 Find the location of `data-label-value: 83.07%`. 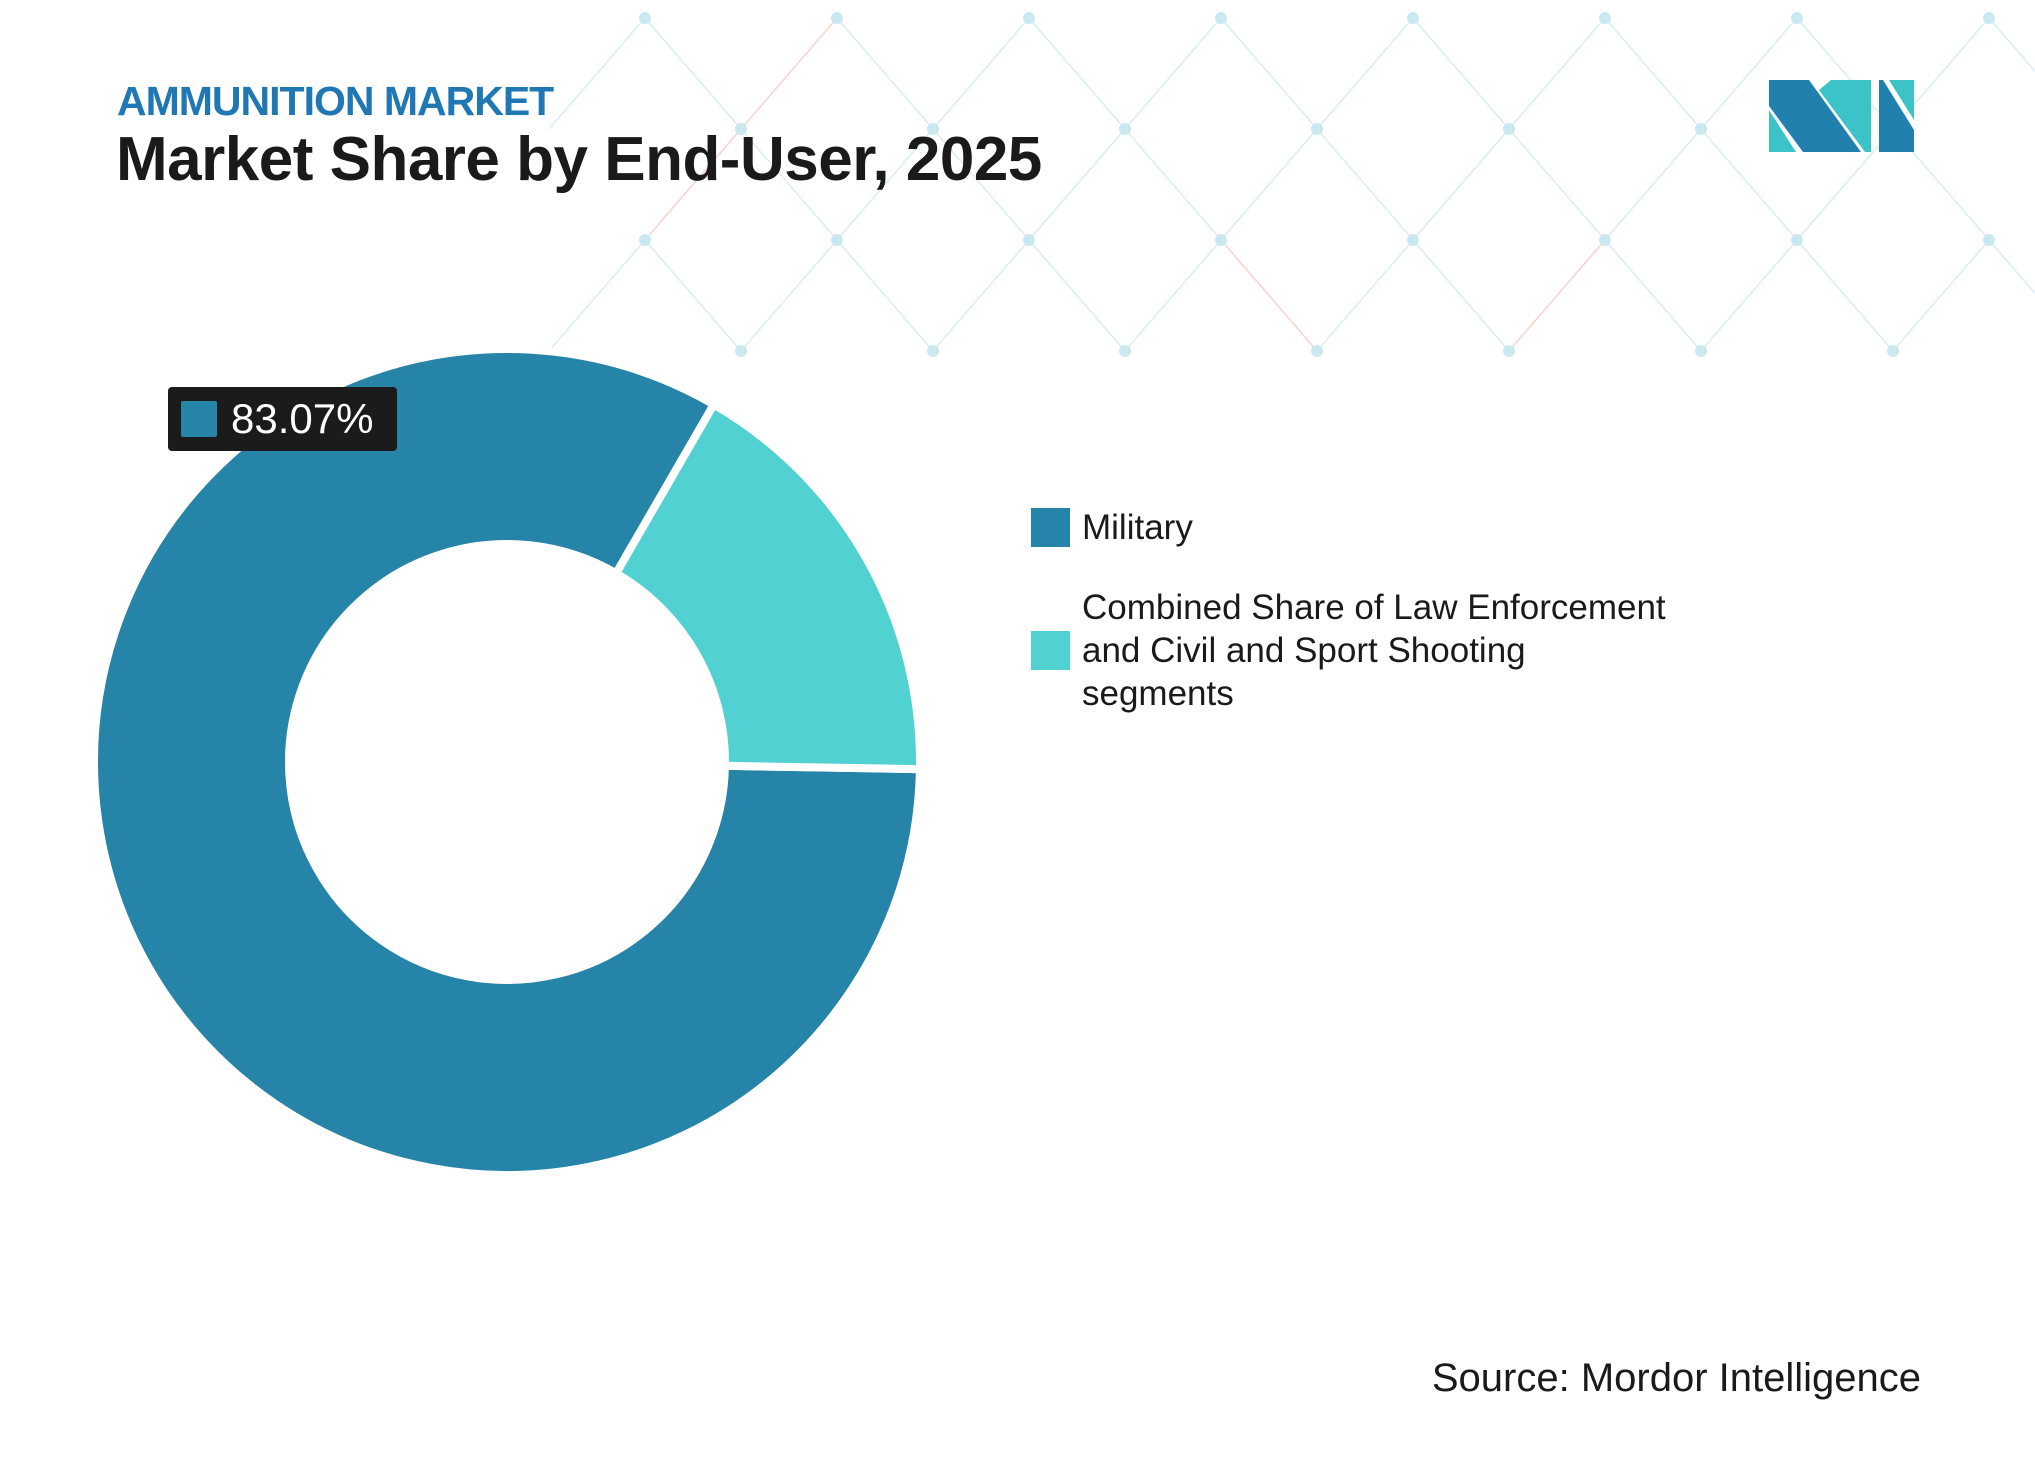

data-label-value: 83.07% is located at coordinates (302, 419).